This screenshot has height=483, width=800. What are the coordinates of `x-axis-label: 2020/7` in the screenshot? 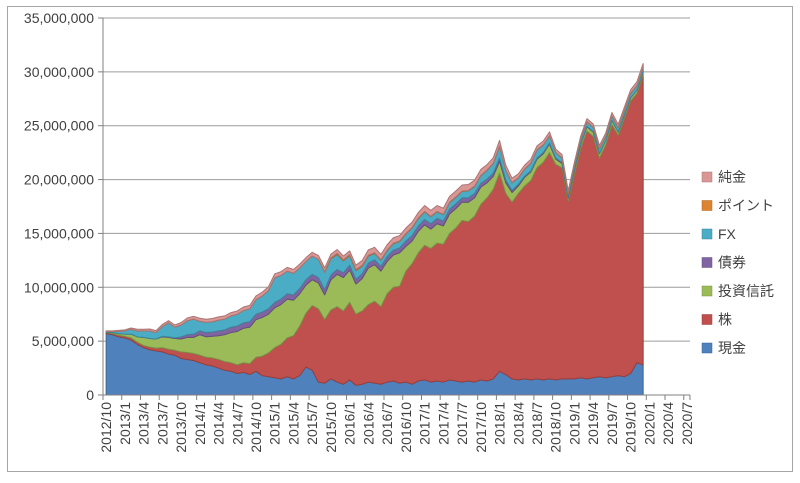 It's located at (687, 423).